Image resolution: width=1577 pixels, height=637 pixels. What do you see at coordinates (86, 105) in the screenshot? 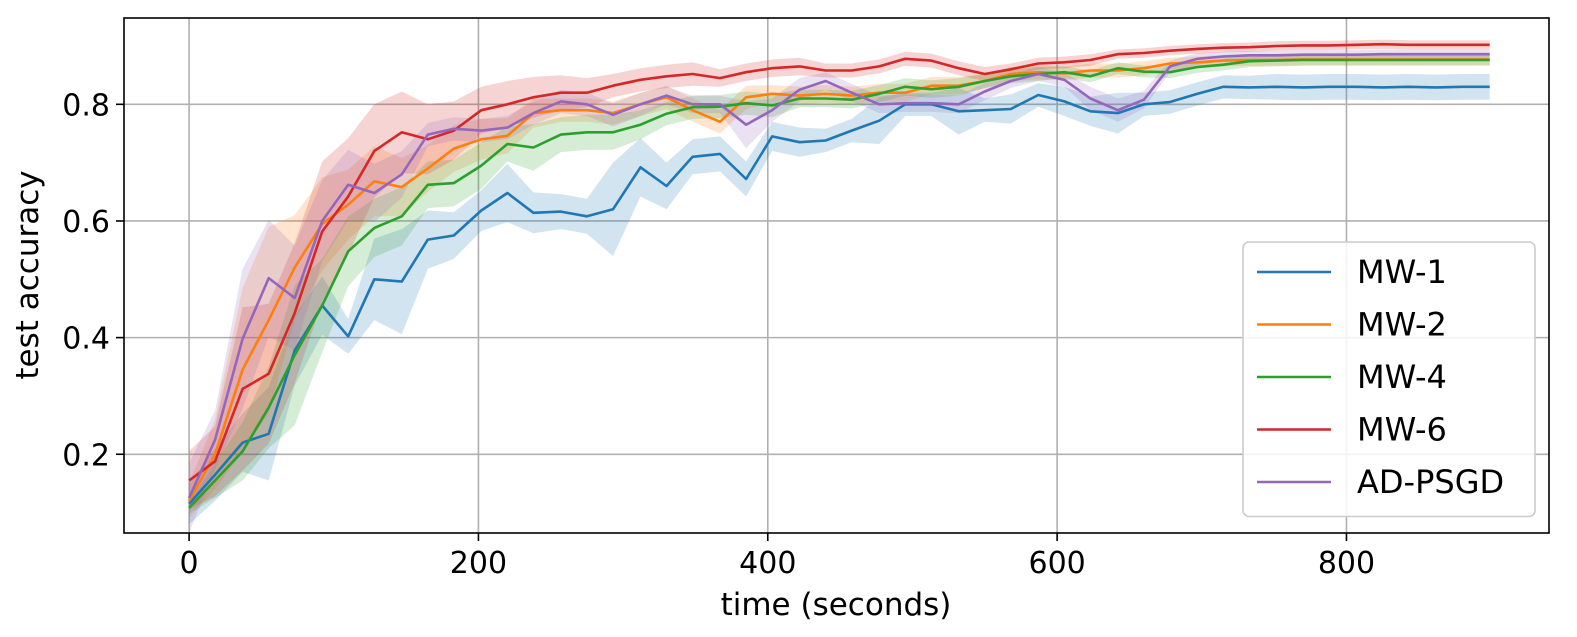
I see `y-tick-label: 0.8` at bounding box center [86, 105].